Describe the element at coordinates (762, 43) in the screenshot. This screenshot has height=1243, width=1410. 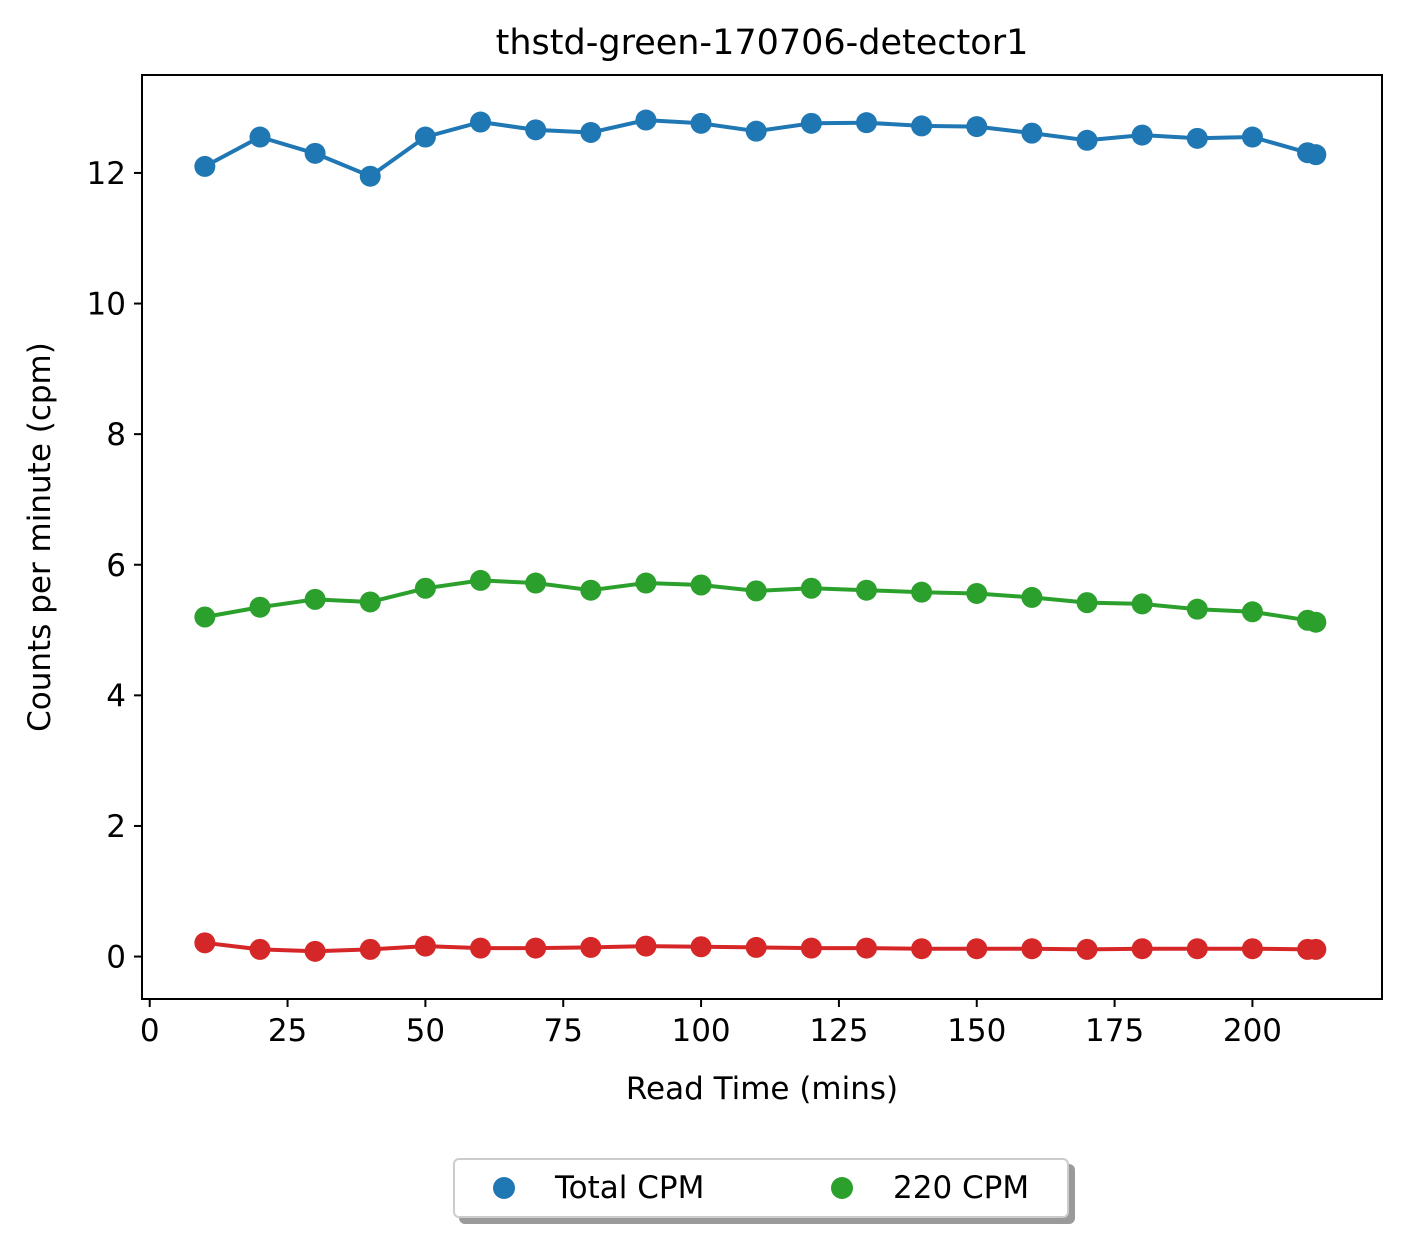
I see `chart-title: thstd-green-170706-detector1` at that location.